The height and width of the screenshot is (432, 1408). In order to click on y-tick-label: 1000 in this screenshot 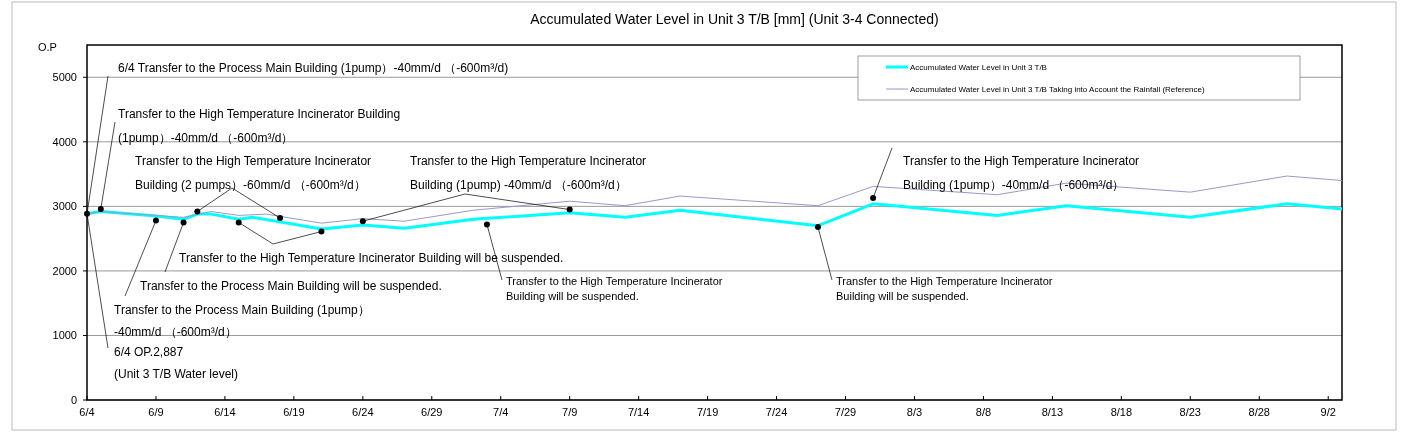, I will do `click(64, 335)`.